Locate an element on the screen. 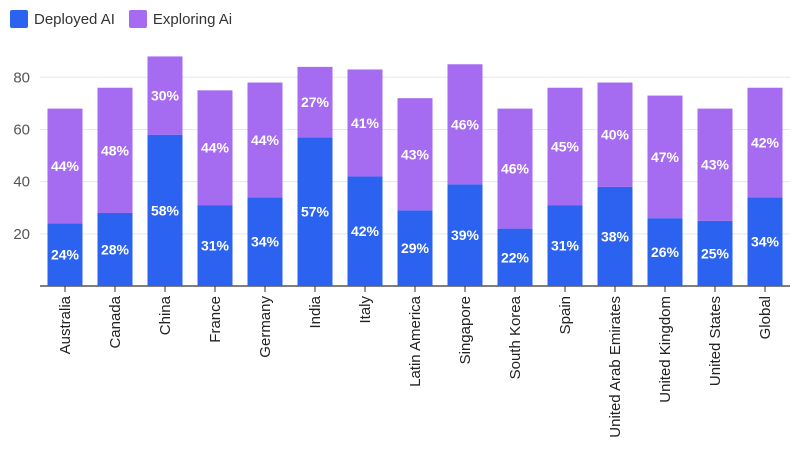  category-label: Australia is located at coordinates (65, 324).